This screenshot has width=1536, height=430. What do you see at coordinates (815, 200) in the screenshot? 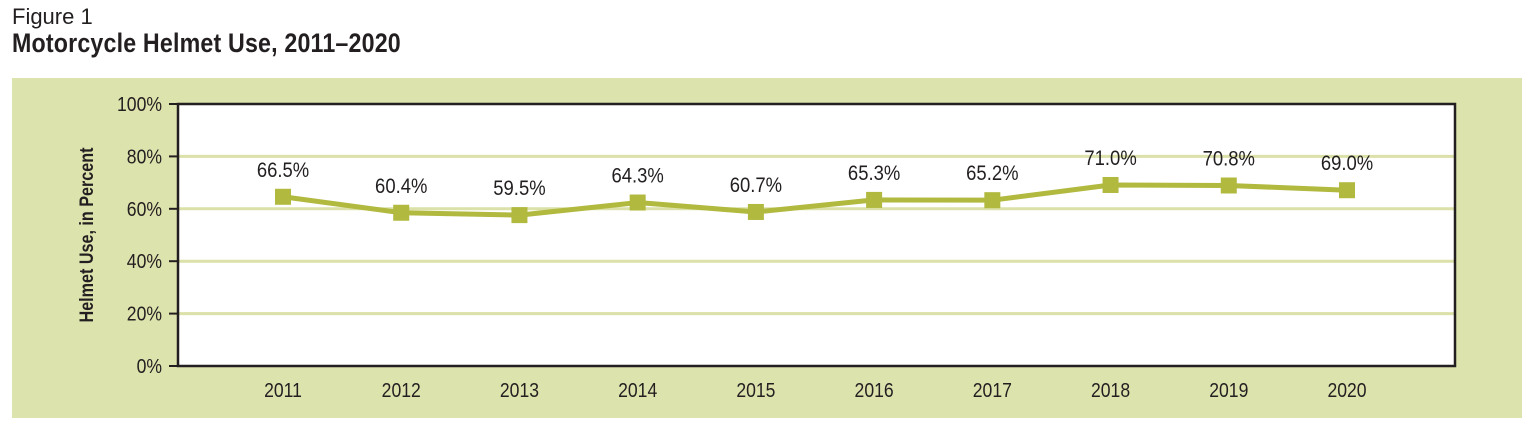
I see `series-line` at bounding box center [815, 200].